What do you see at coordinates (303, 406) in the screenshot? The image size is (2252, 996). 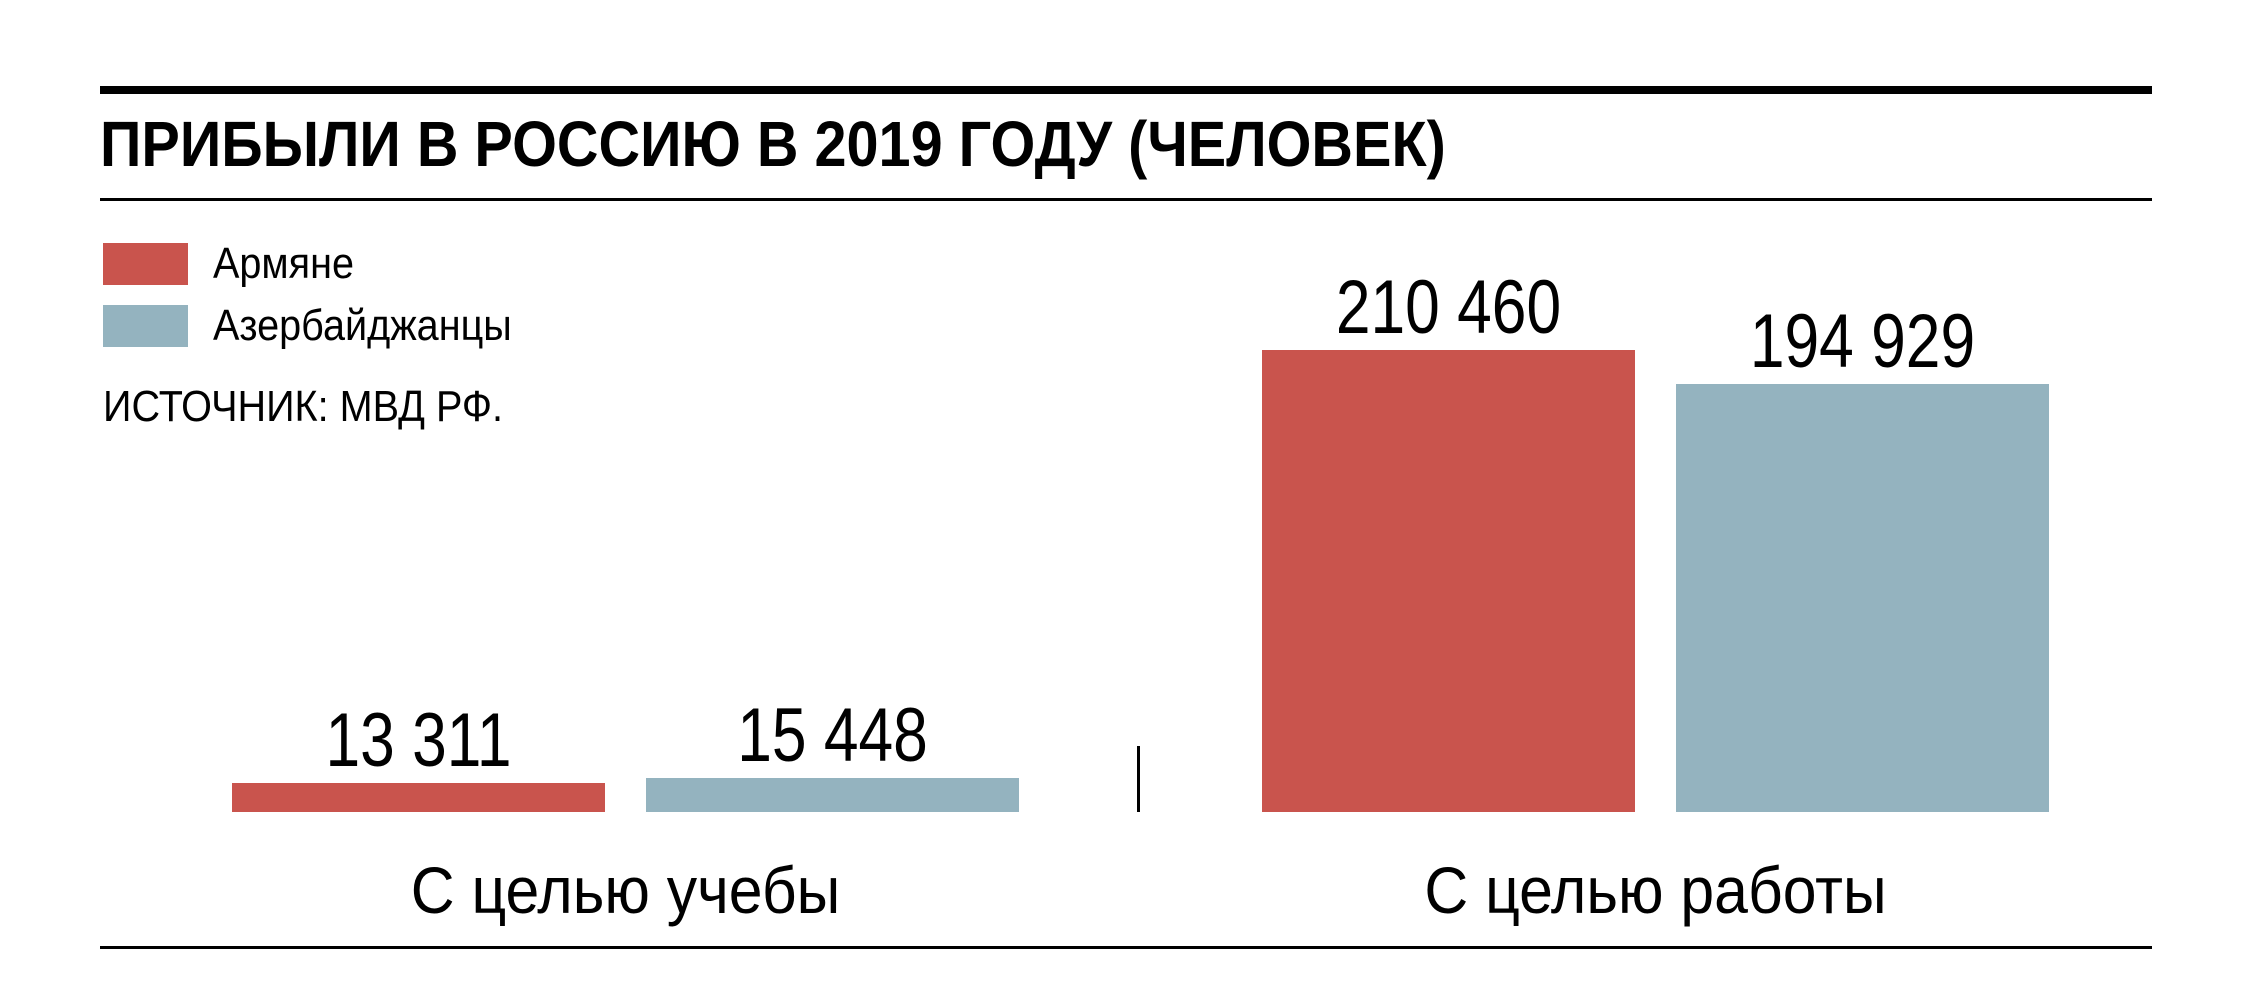 I see `source-note: ИСТОЧНИК: МВД РФ.` at bounding box center [303, 406].